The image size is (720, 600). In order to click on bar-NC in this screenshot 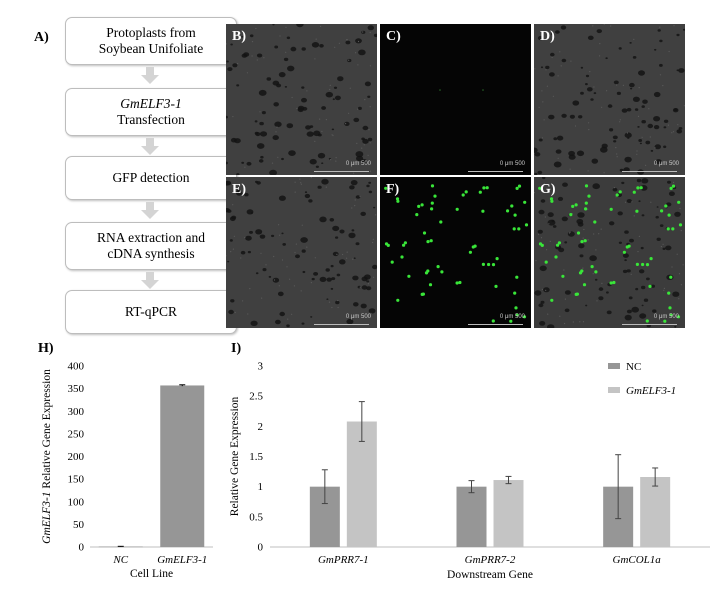, I will do `click(120, 547)`.